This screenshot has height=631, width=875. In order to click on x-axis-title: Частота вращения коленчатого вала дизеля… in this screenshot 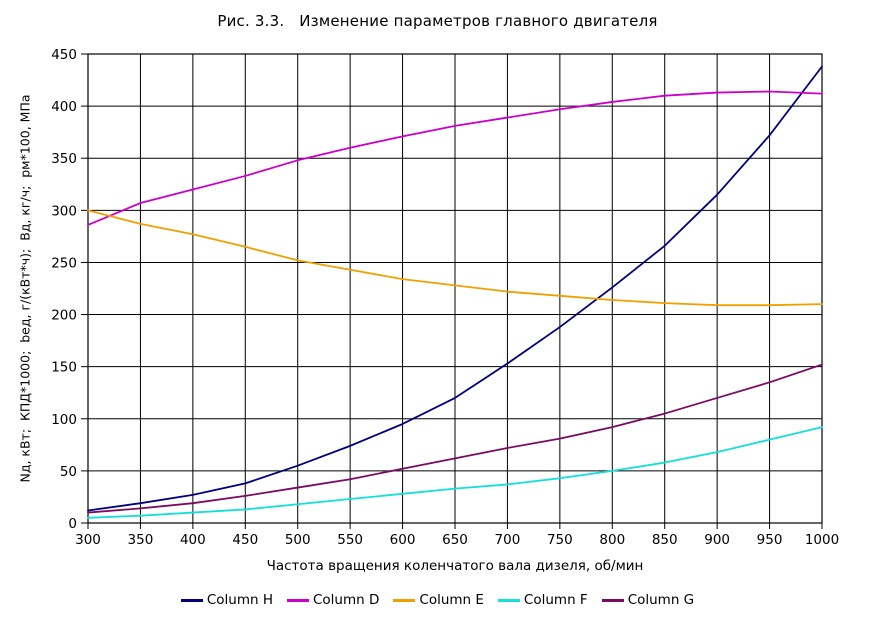, I will do `click(455, 566)`.